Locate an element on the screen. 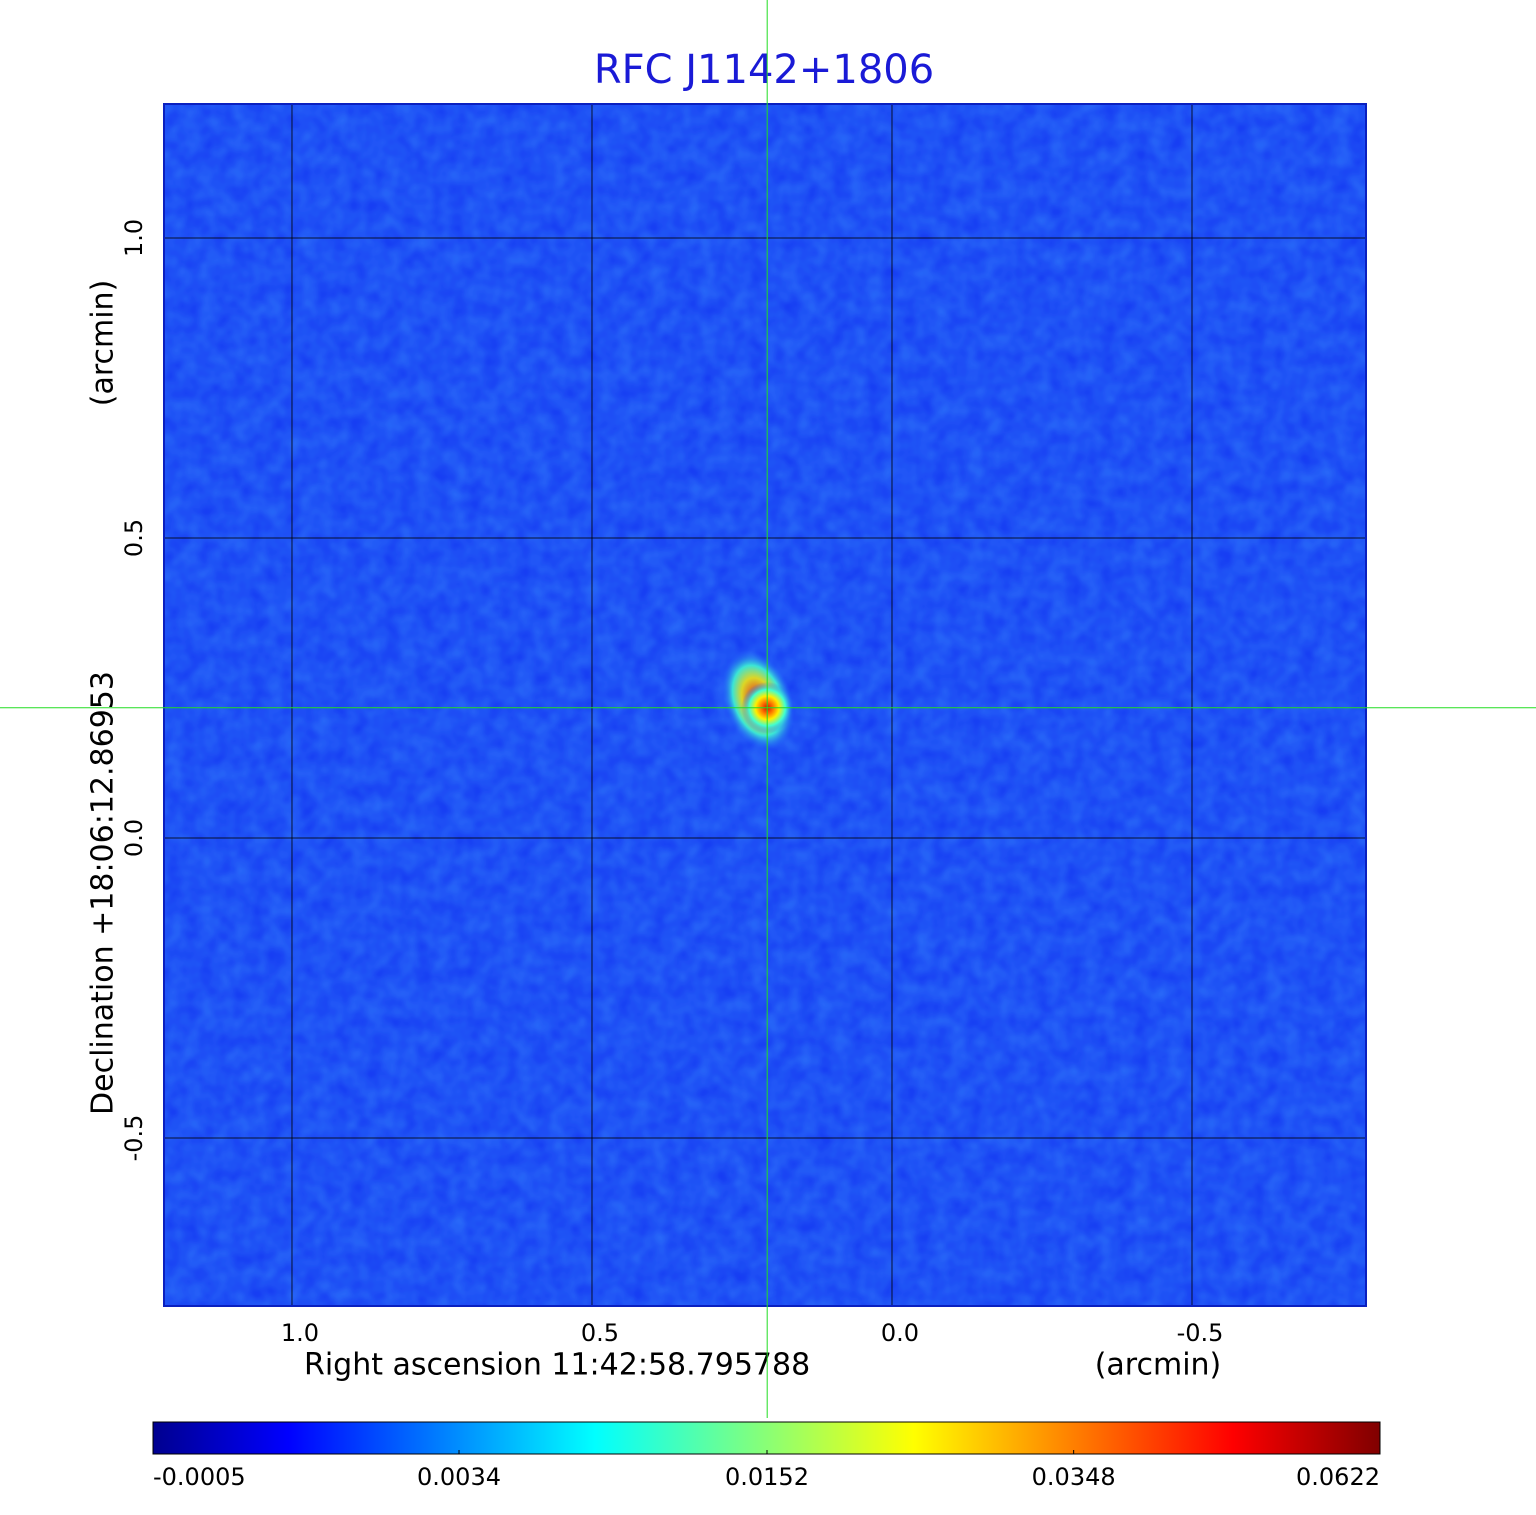 The width and height of the screenshot is (1536, 1515). y-tick-label: -0.5 is located at coordinates (134, 1138).